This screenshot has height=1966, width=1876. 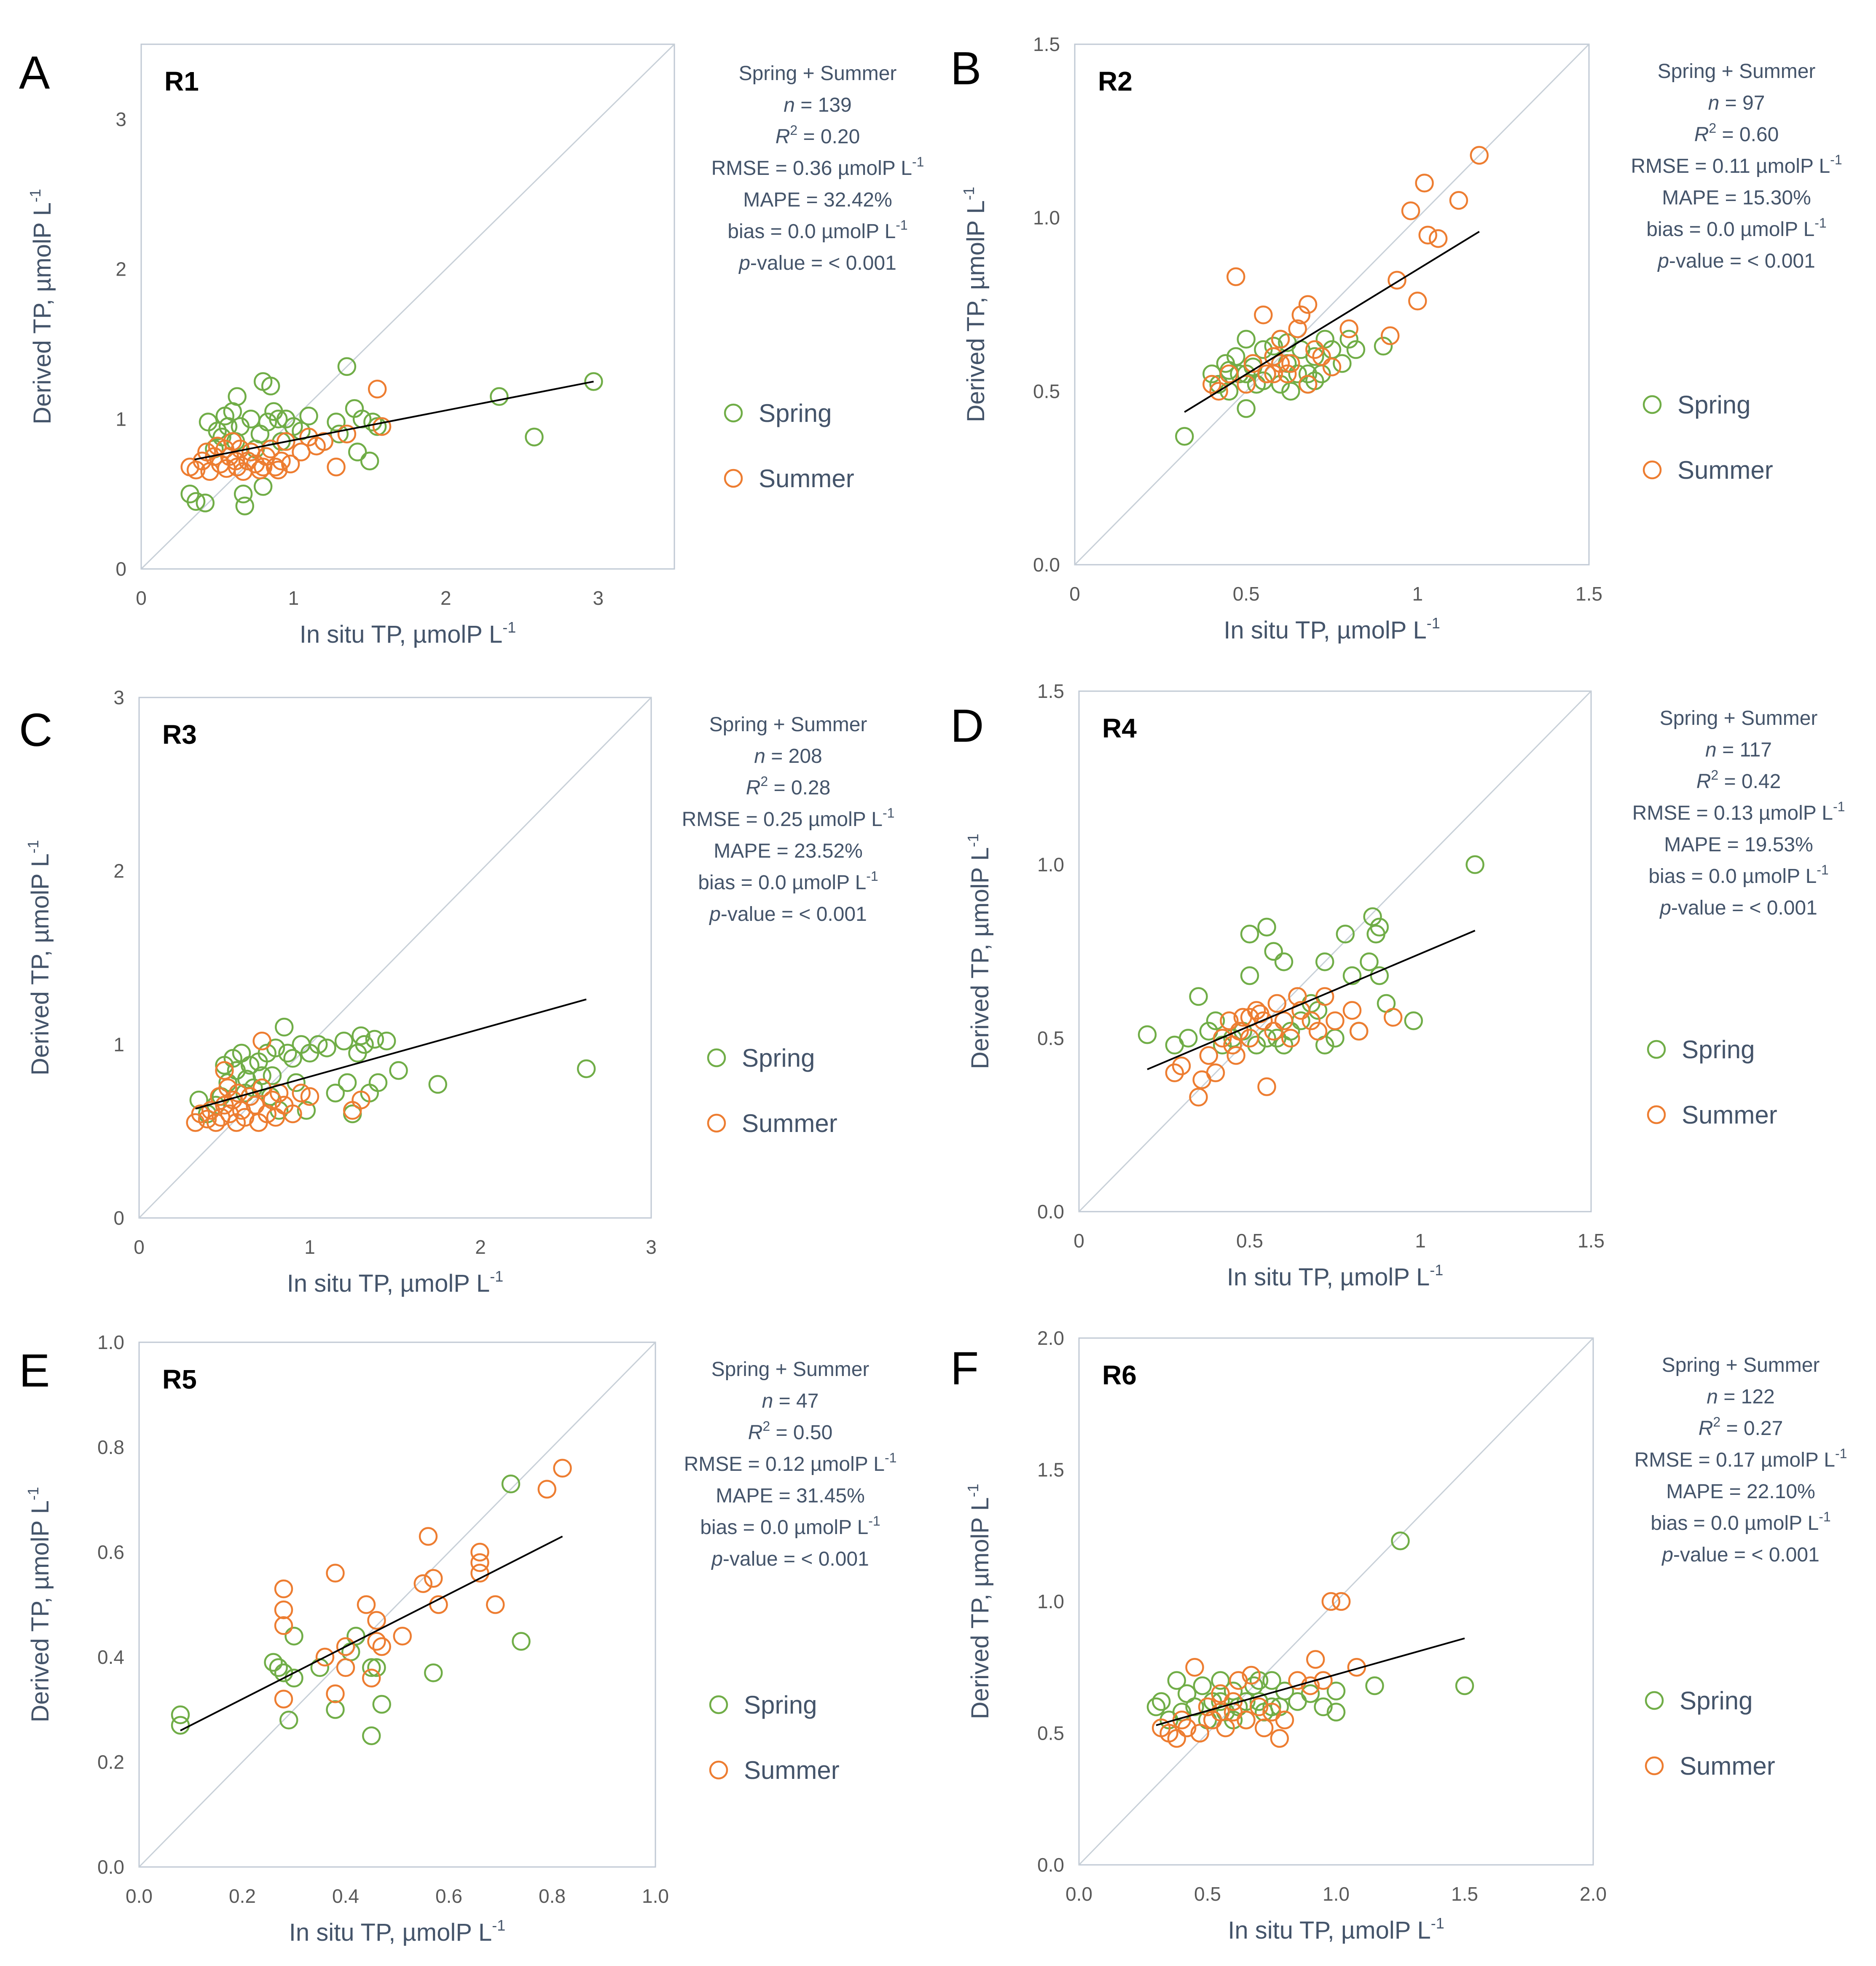 What do you see at coordinates (179, 1380) in the screenshot?
I see `region-label: R5` at bounding box center [179, 1380].